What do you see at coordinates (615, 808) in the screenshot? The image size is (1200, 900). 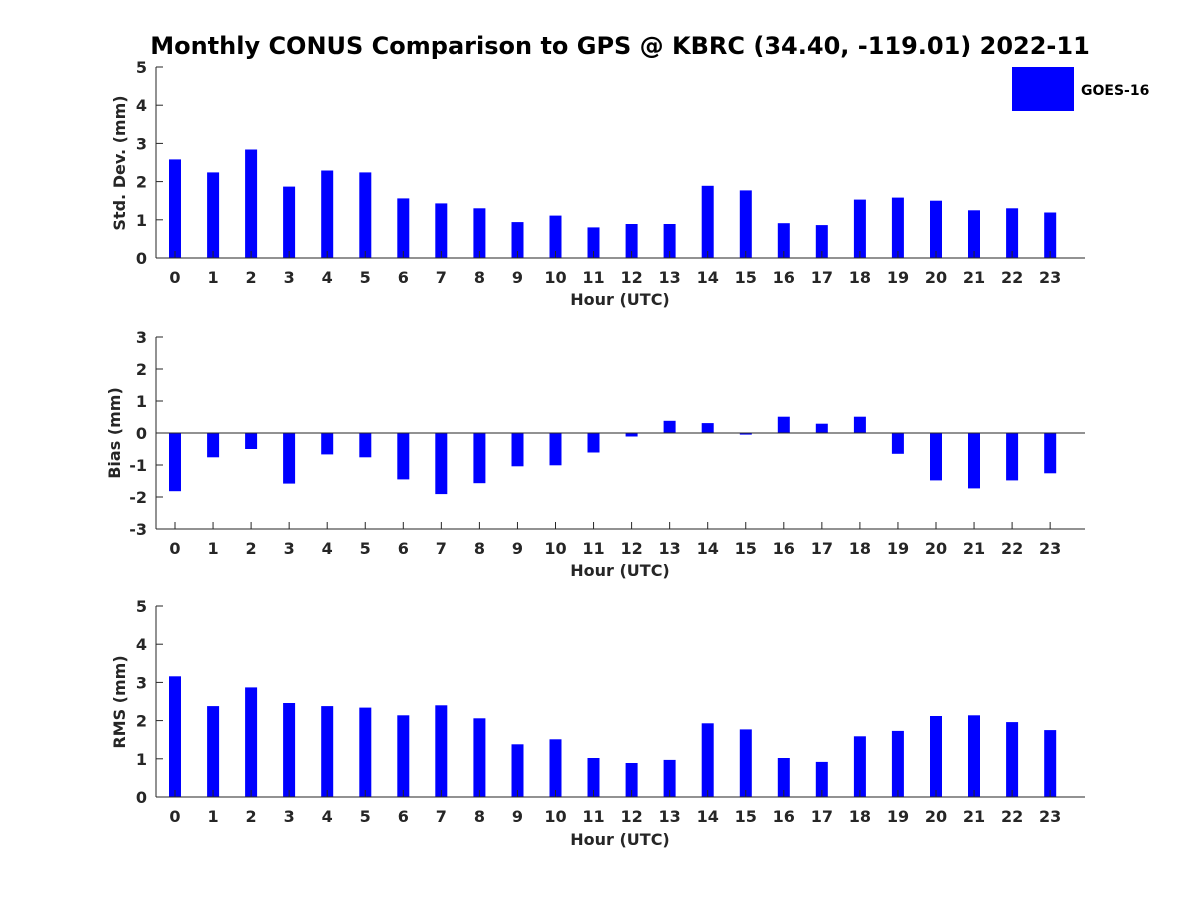 I see `rms-x-ticks: 0 1 2 3 4 5 6 7 8 9 10 11 12 13 14 15 16 17 18 19 20 21 22 23` at bounding box center [615, 808].